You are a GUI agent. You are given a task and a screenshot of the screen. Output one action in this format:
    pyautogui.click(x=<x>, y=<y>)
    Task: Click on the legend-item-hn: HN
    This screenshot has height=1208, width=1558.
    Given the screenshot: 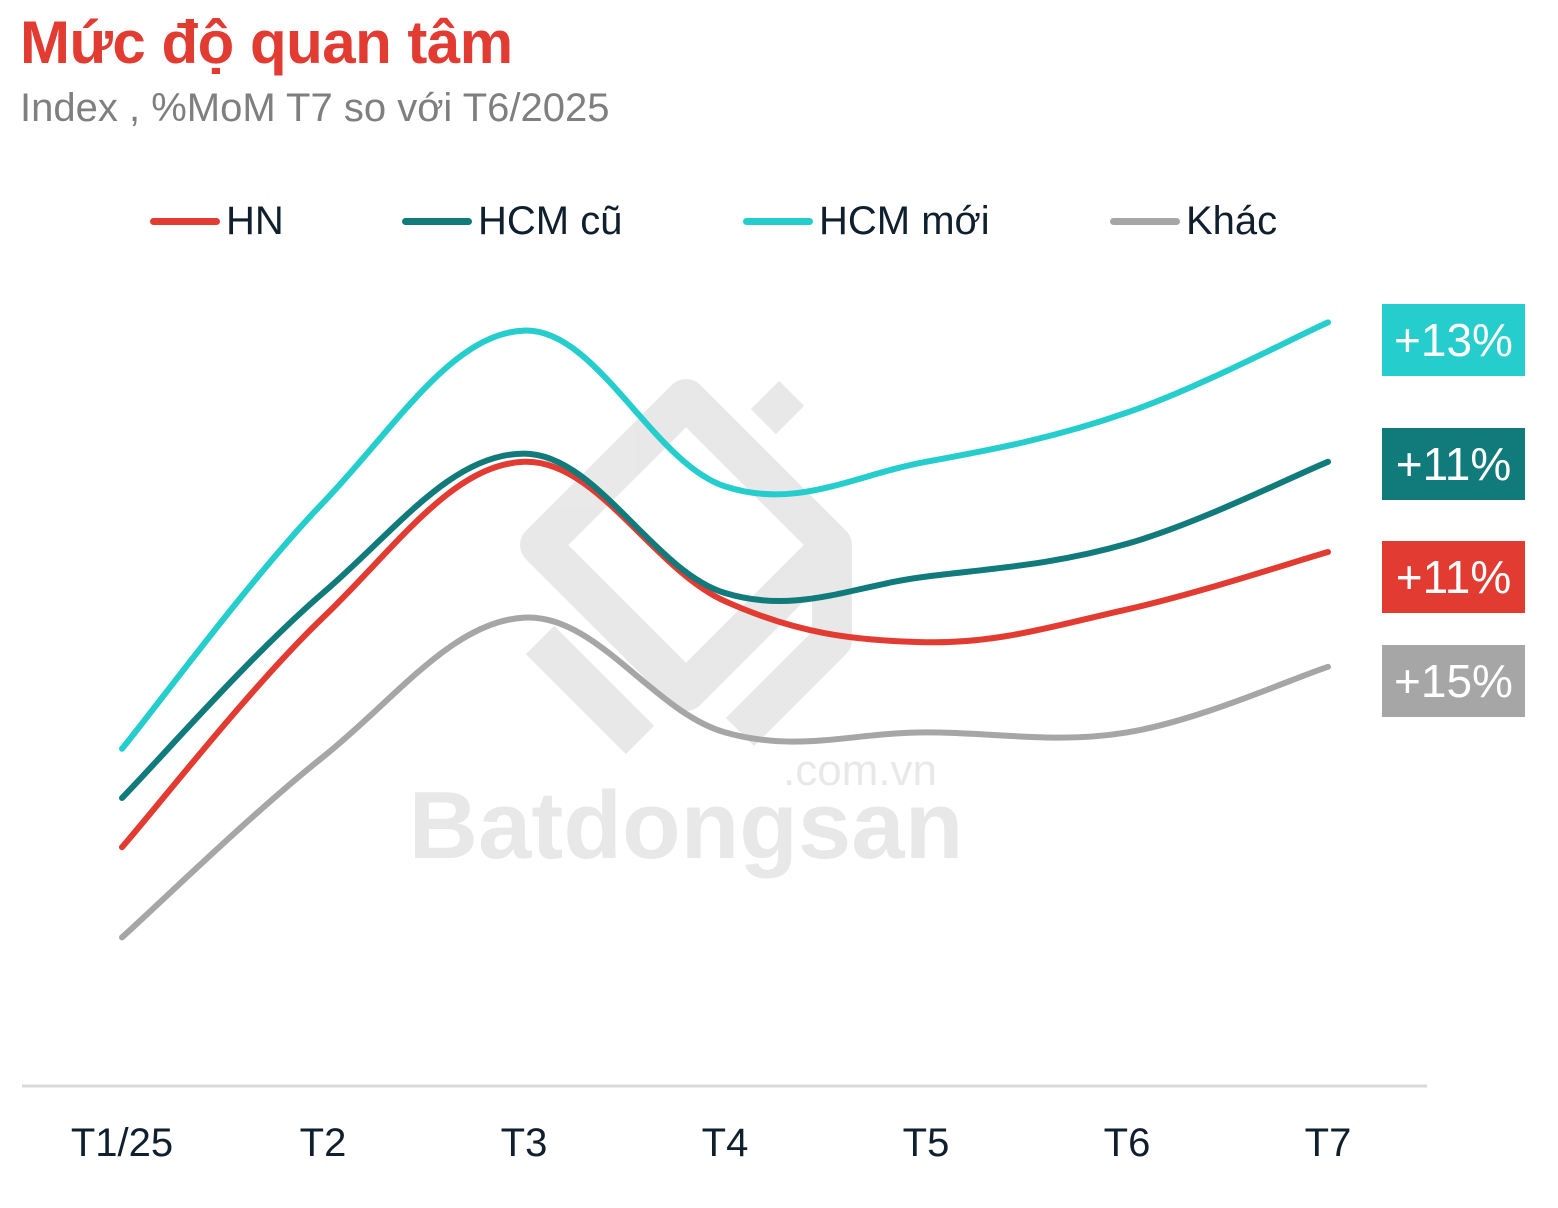 What is the action you would take?
    pyautogui.click(x=217, y=221)
    